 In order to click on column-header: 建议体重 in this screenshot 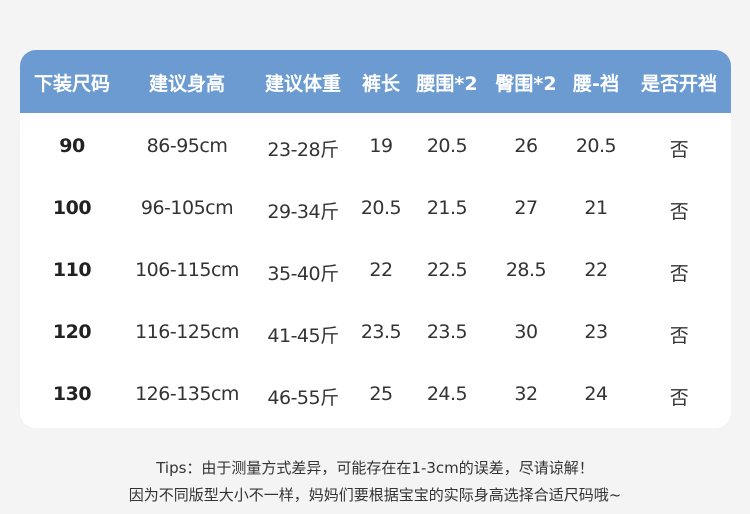, I will do `click(303, 84)`.